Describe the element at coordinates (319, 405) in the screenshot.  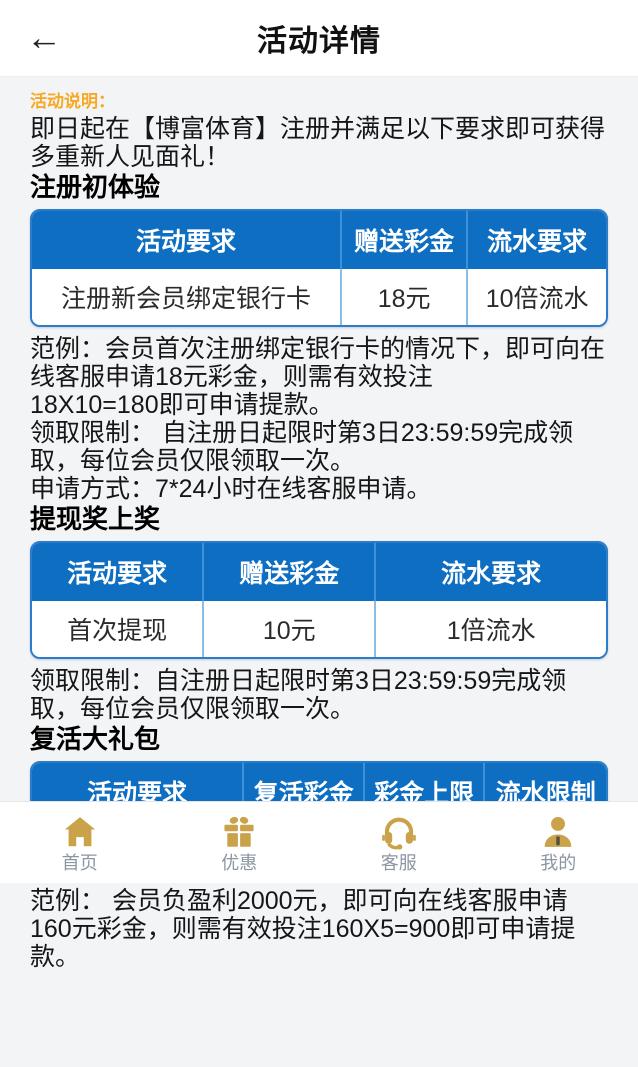
I see `note-text: 18X10=180即可申请提款。` at that location.